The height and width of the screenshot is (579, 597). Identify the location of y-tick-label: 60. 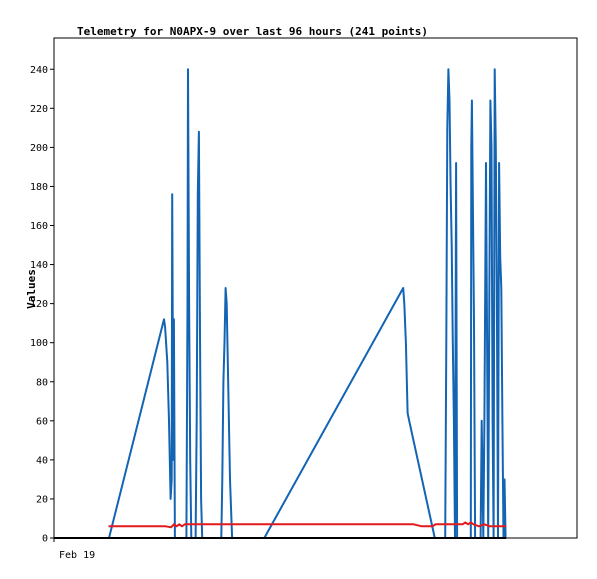
(42, 421).